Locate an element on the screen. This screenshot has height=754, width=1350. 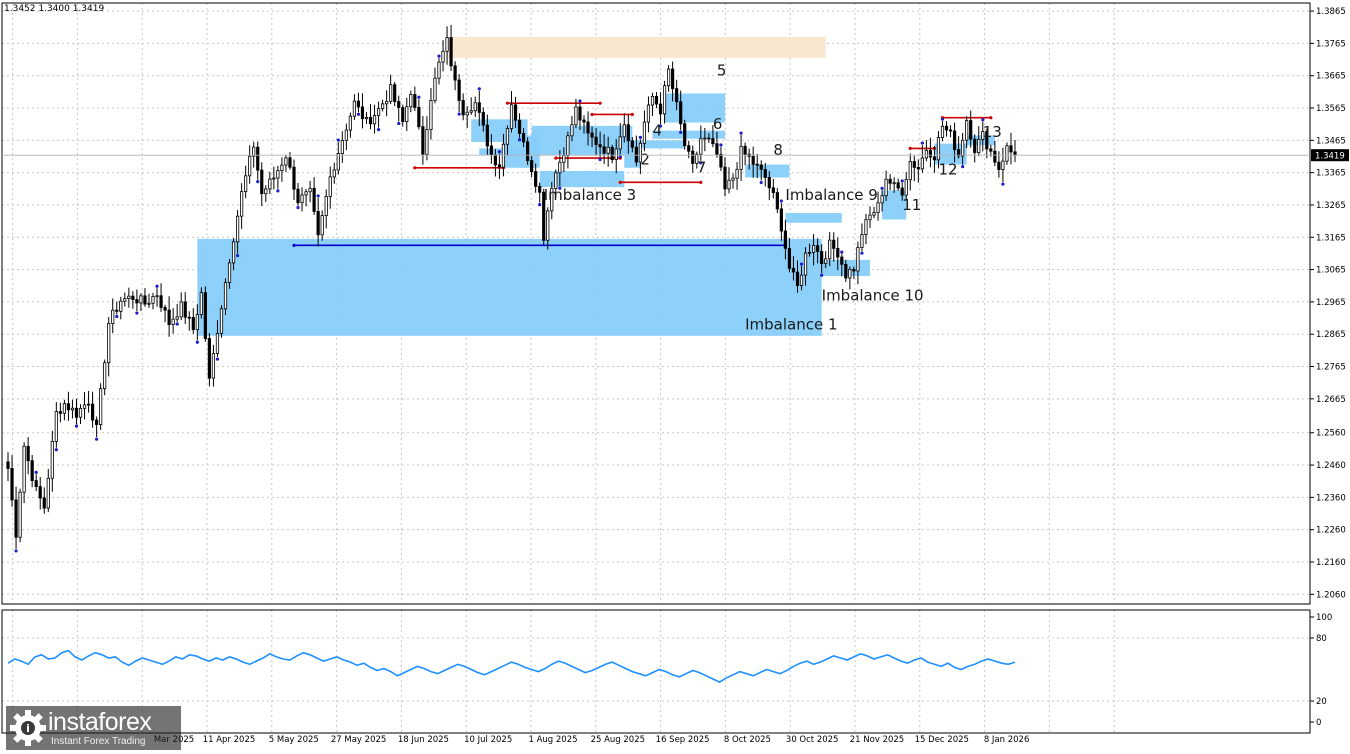
price-tick-label: 1.3065 is located at coordinates (1331, 271).